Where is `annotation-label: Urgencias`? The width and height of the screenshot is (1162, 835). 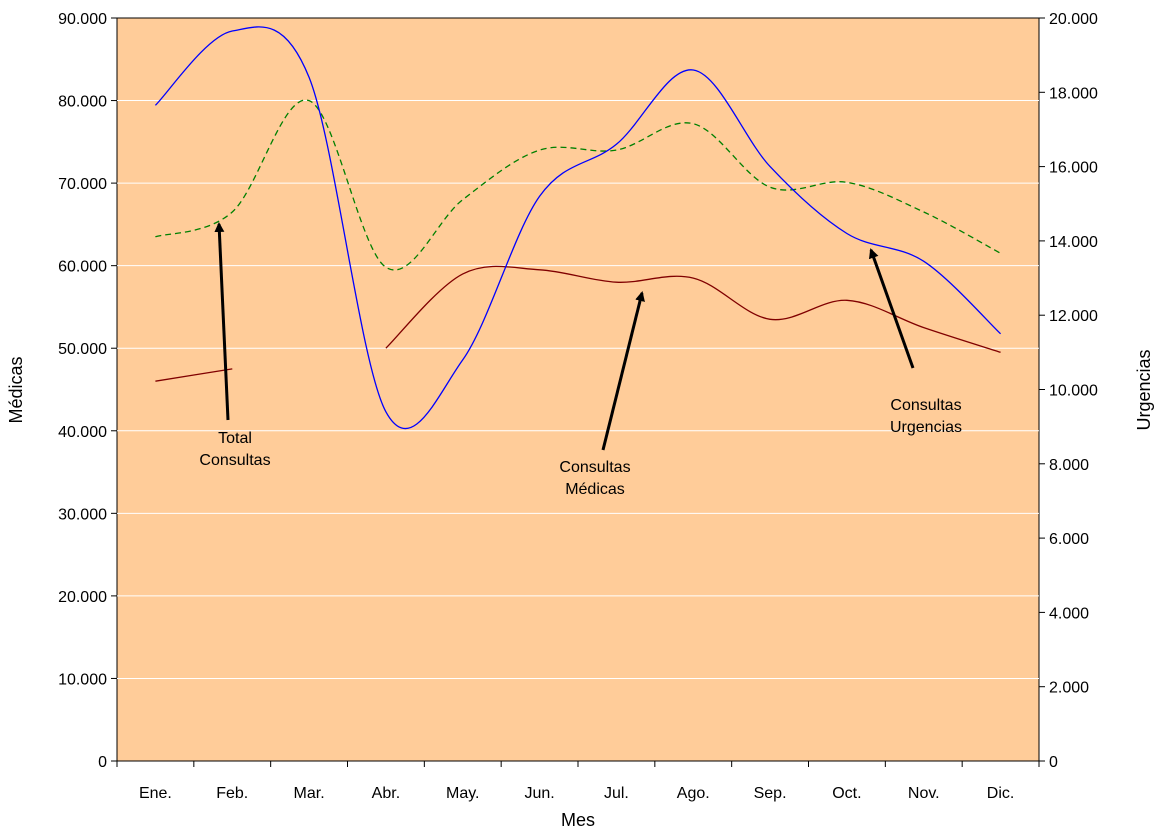
annotation-label: Urgencias is located at coordinates (926, 427).